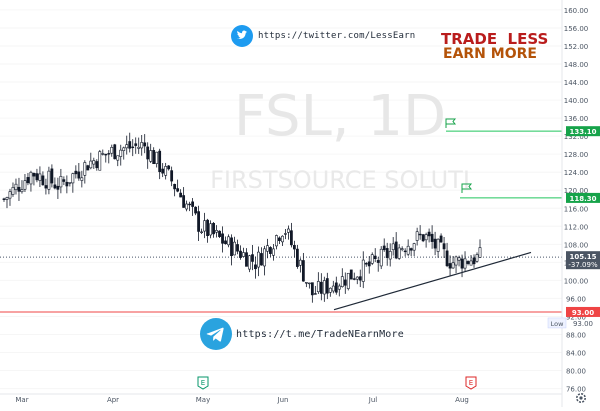  Describe the element at coordinates (373, 400) in the screenshot. I see `x-tick-label: Jul` at that location.